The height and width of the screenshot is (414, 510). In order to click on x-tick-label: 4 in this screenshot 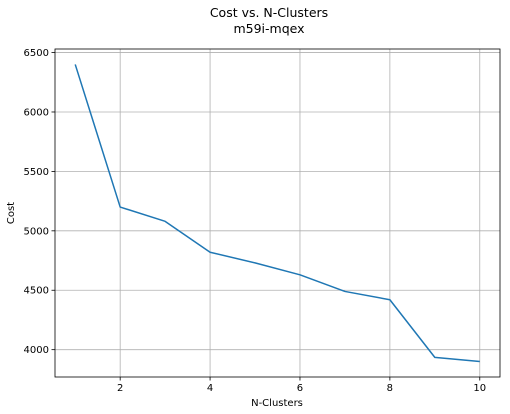, I will do `click(210, 388)`.